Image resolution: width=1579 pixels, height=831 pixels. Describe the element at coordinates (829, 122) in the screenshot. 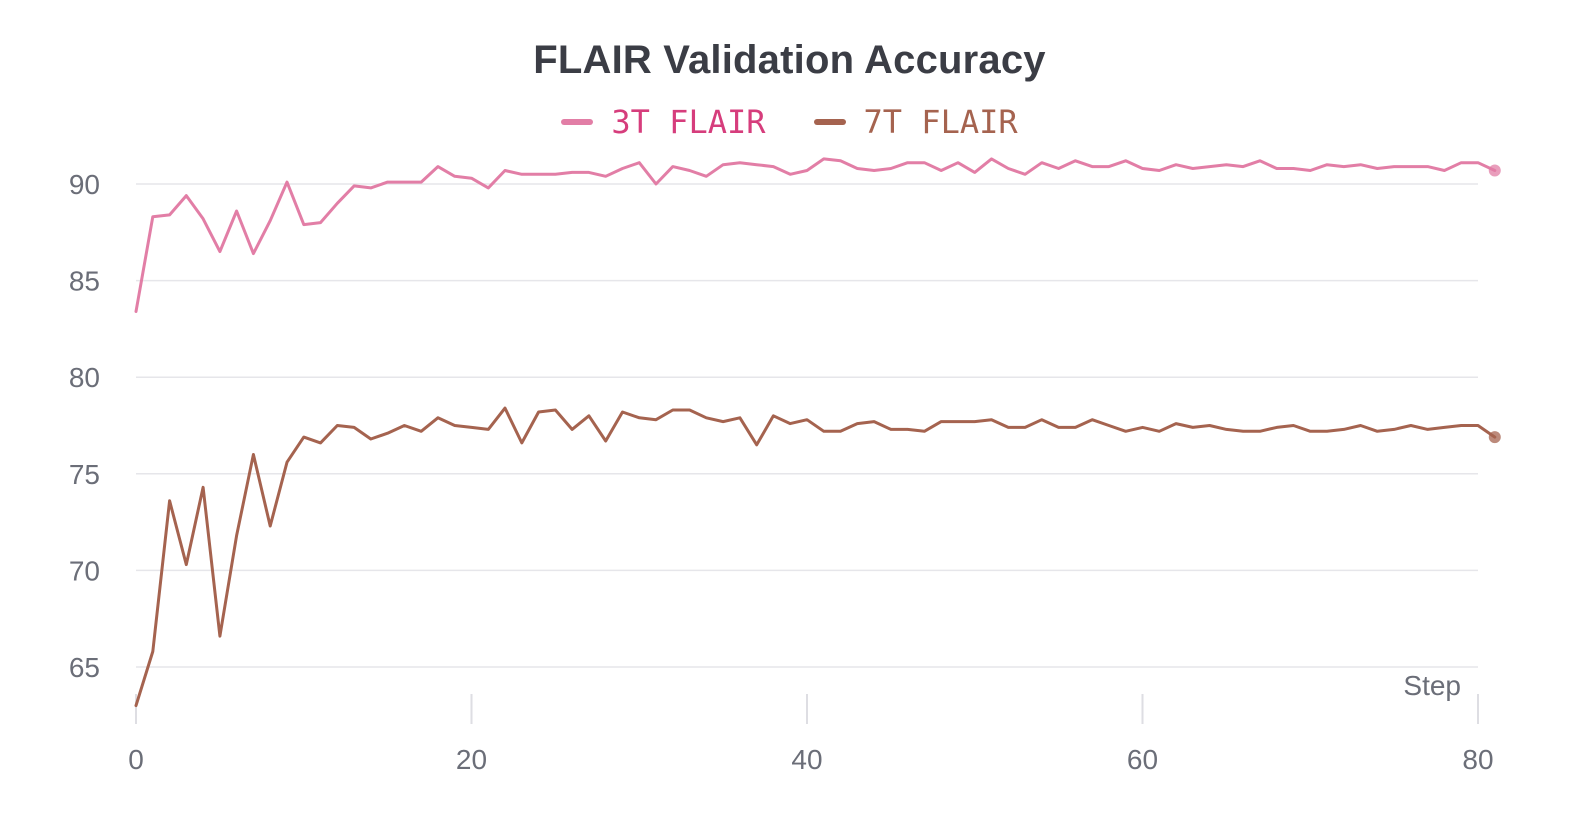

I see `legend-swatch-7t-flair` at that location.